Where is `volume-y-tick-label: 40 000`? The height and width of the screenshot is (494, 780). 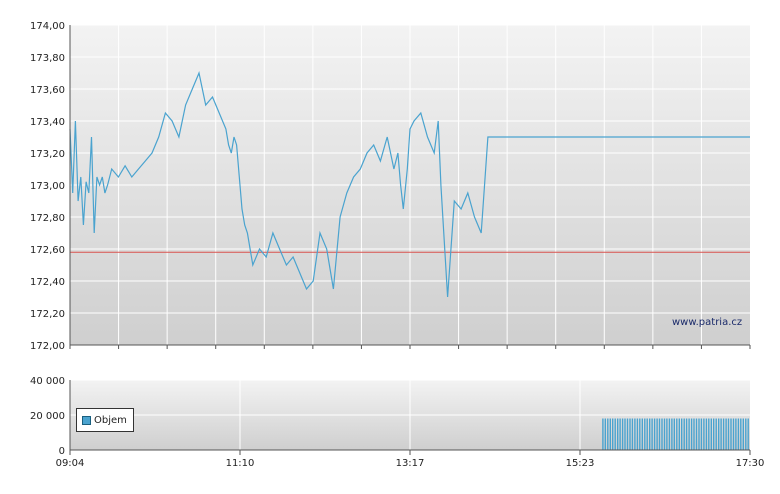
volume-y-tick-label: 40 000 is located at coordinates (47, 381).